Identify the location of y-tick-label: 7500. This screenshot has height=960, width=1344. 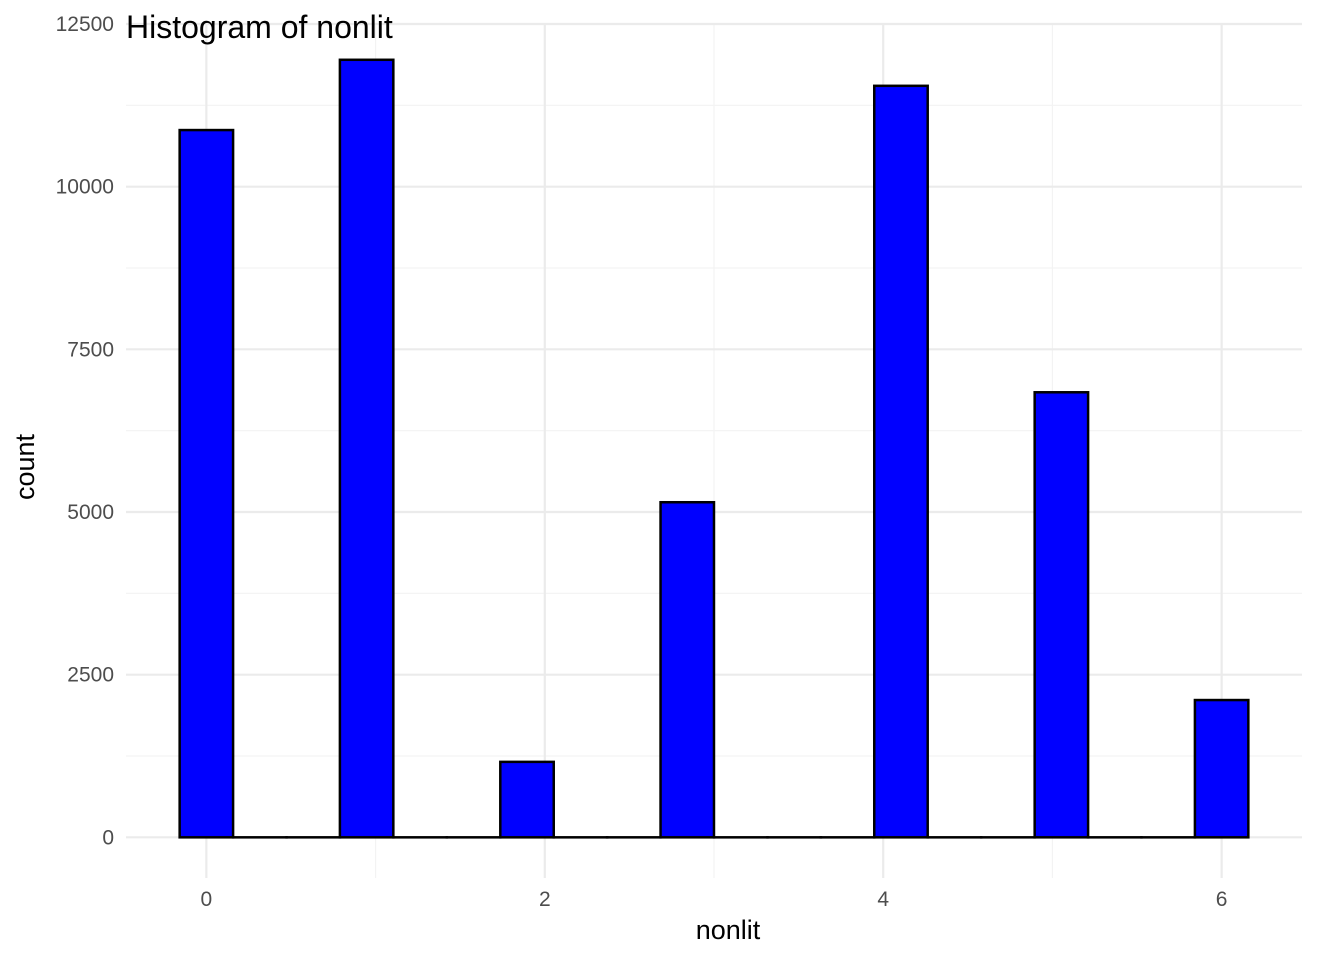
(90, 349).